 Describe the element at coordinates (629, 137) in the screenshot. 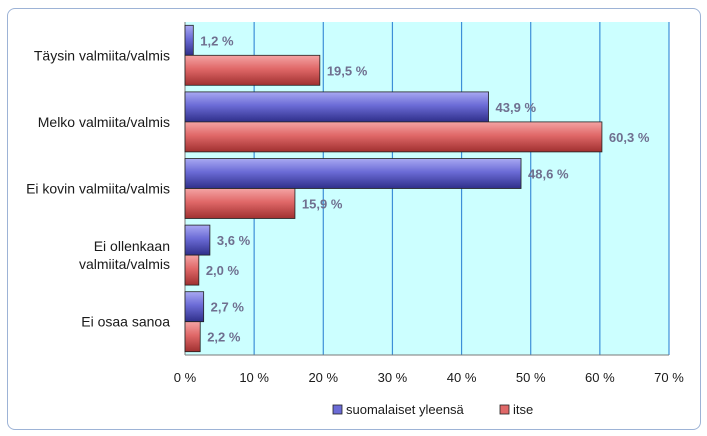

I see `data-label: 60,3 %` at that location.